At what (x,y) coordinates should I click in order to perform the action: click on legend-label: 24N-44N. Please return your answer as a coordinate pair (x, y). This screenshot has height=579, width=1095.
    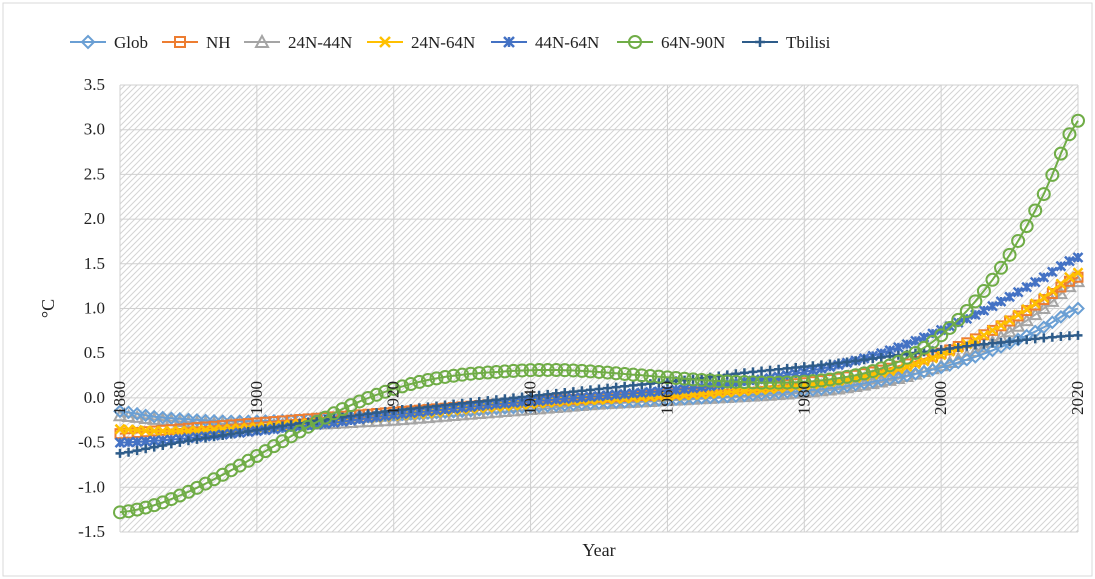
    Looking at the image, I should click on (320, 42).